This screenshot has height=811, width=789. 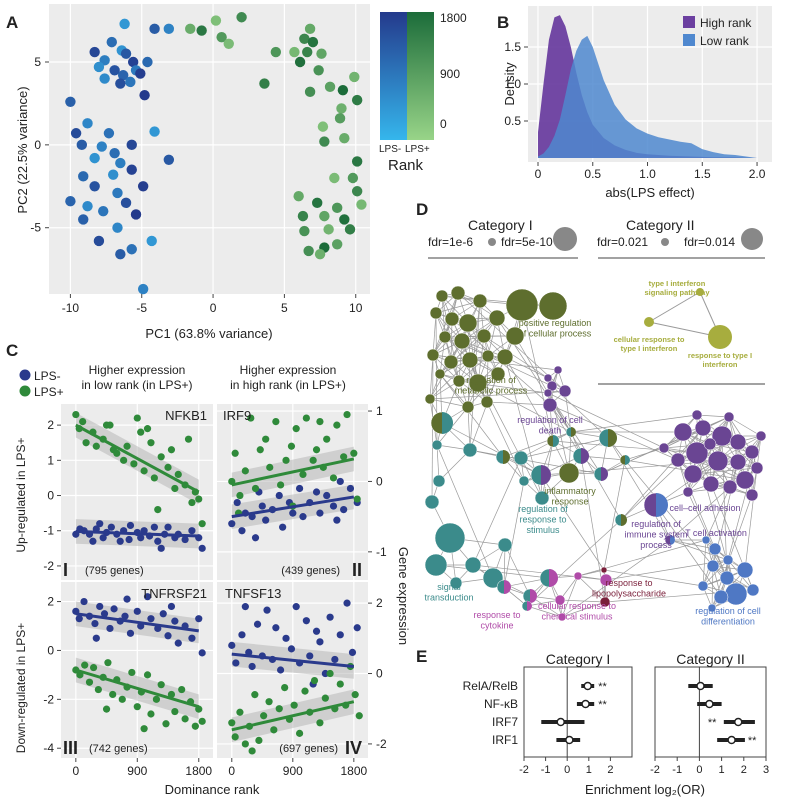 What do you see at coordinates (422, 209) in the screenshot?
I see `panel-d-label: D` at bounding box center [422, 209].